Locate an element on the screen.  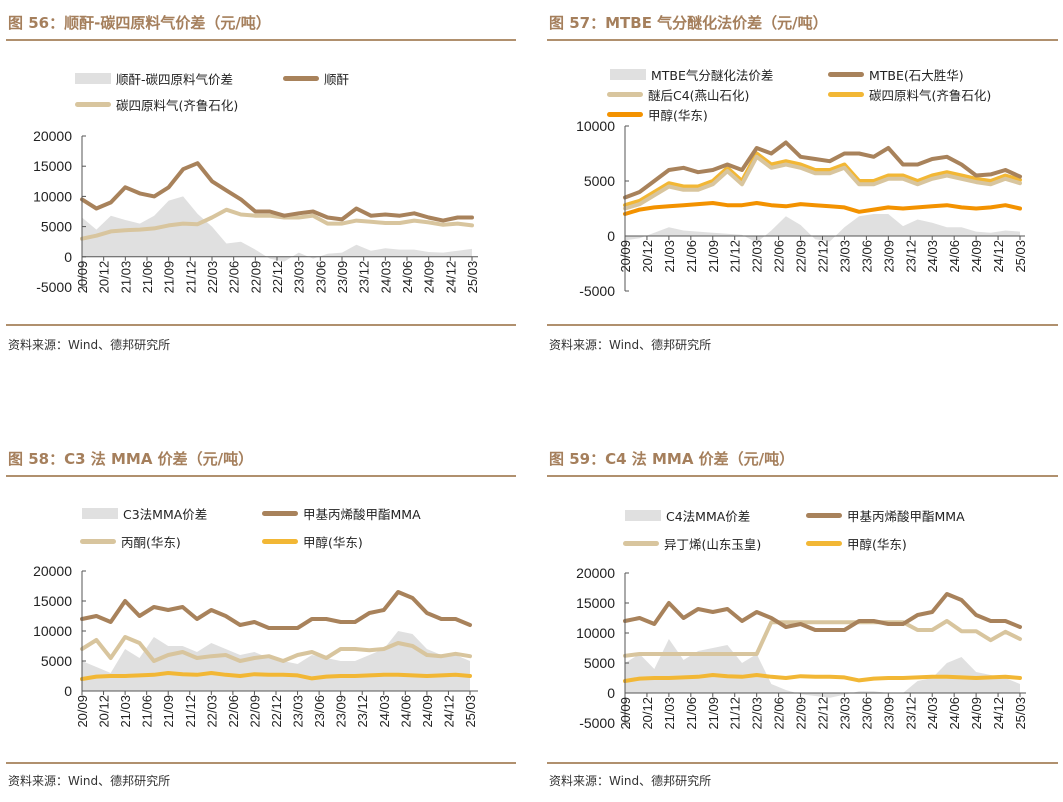
chart-59-source-rule is located at coordinates (802, 763).